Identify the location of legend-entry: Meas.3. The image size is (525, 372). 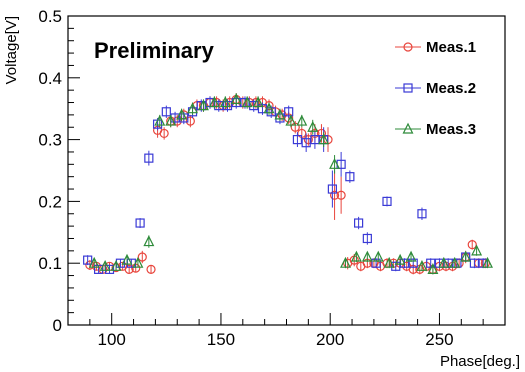
(435, 129).